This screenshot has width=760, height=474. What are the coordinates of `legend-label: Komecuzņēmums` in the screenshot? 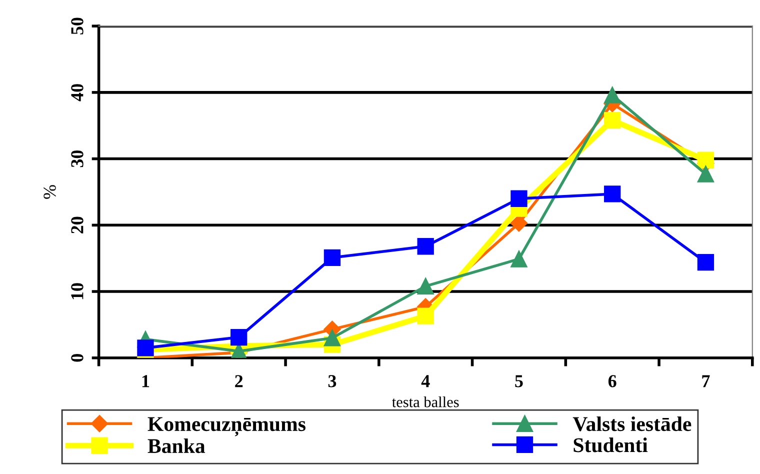 It's located at (227, 426).